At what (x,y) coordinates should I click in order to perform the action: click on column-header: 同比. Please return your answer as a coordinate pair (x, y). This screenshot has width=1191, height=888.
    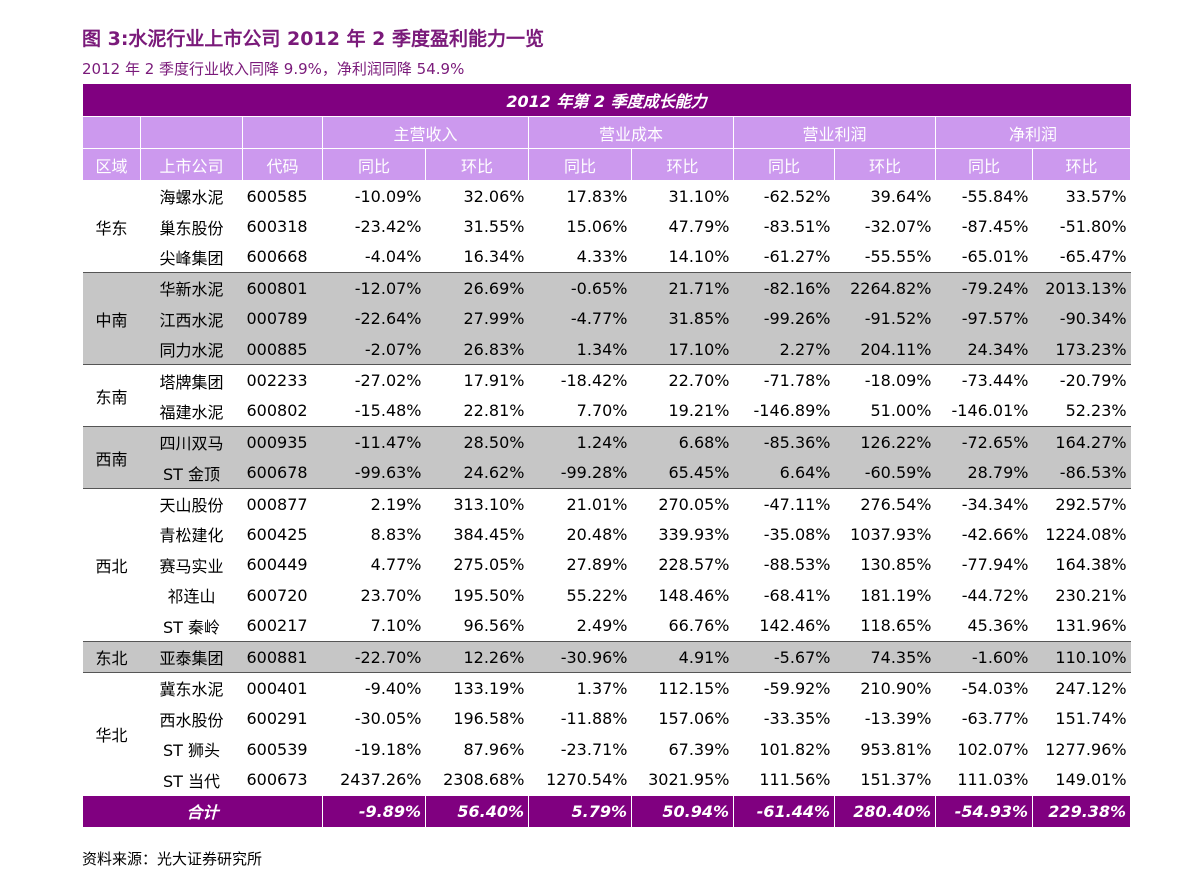
    Looking at the image, I should click on (784, 164).